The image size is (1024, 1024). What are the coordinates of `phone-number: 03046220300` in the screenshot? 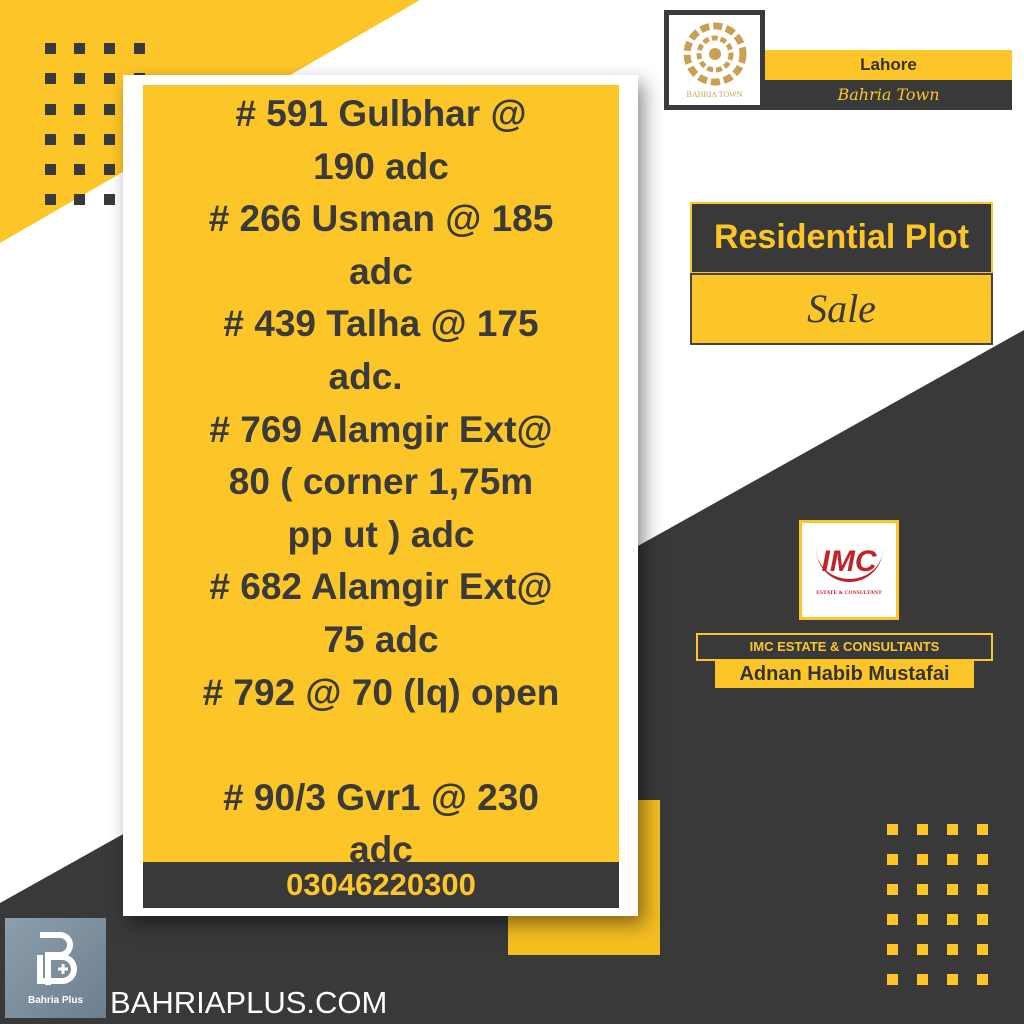 It's located at (381, 885).